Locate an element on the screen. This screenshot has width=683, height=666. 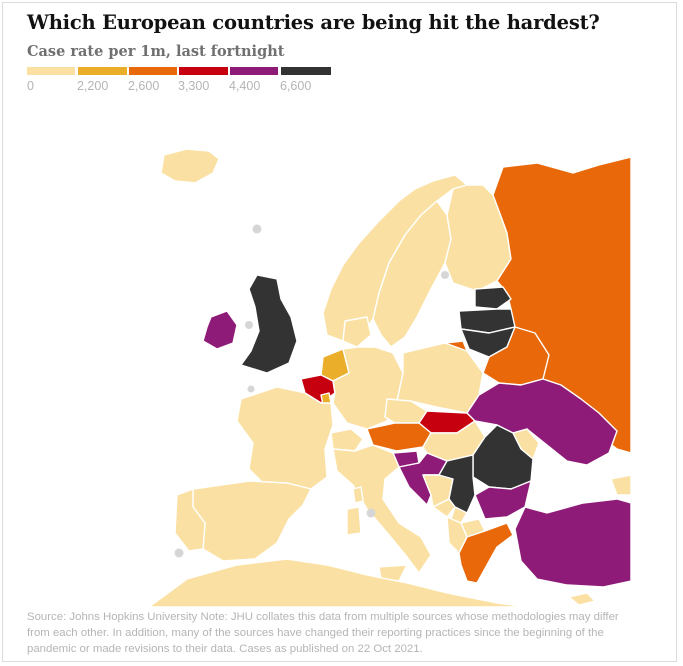
legend-tick-1: 2,200 is located at coordinates (93, 86).